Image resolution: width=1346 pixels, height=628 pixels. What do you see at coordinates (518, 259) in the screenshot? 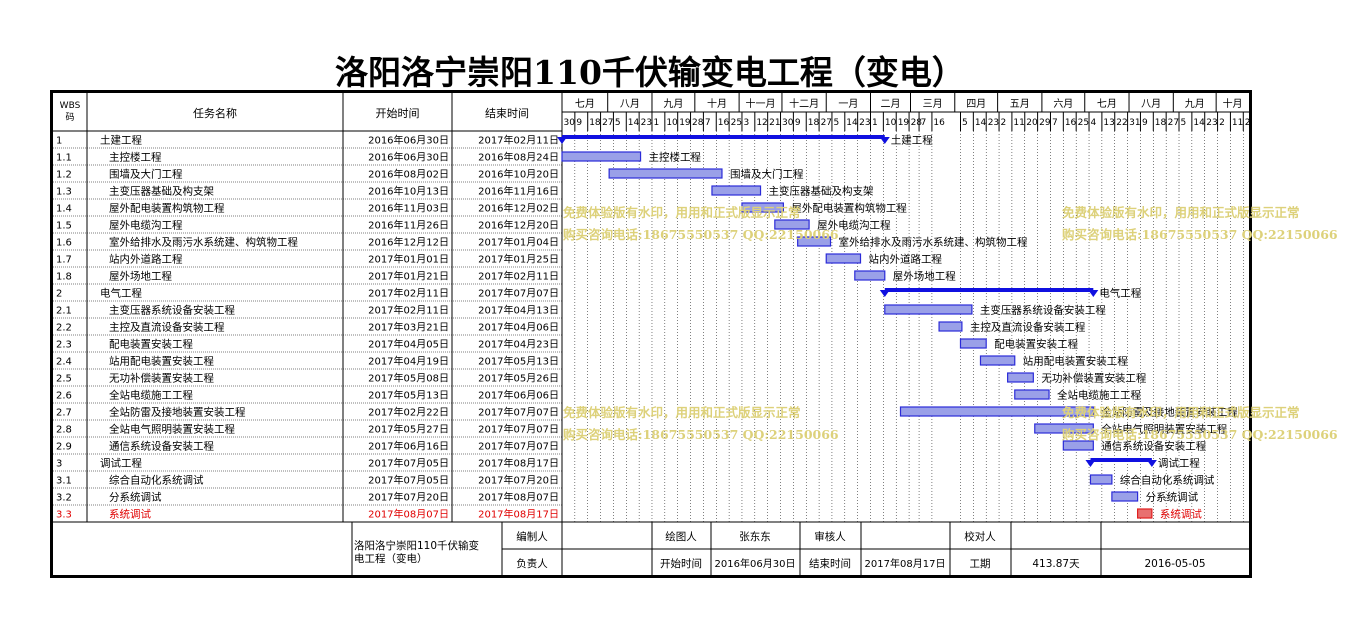
I see `task-end: 2017年01月25日` at bounding box center [518, 259].